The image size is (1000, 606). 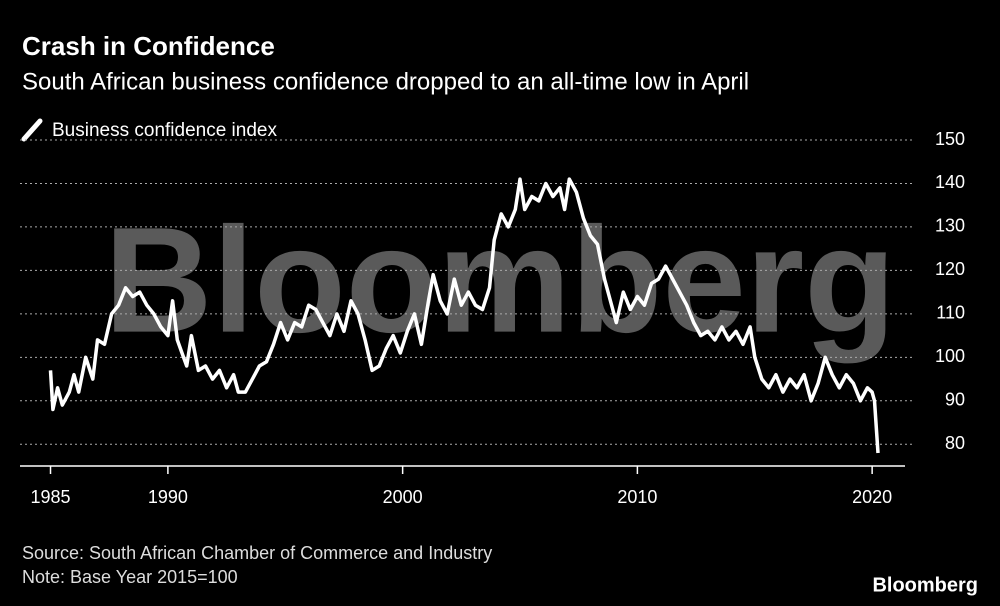 What do you see at coordinates (637, 497) in the screenshot?
I see `x-tick-label: 2010` at bounding box center [637, 497].